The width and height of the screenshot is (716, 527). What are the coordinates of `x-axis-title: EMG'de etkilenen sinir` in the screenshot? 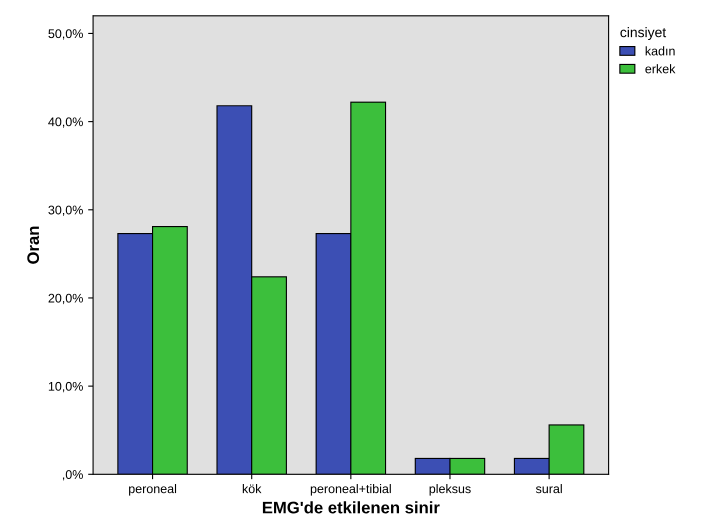 It's located at (351, 507).